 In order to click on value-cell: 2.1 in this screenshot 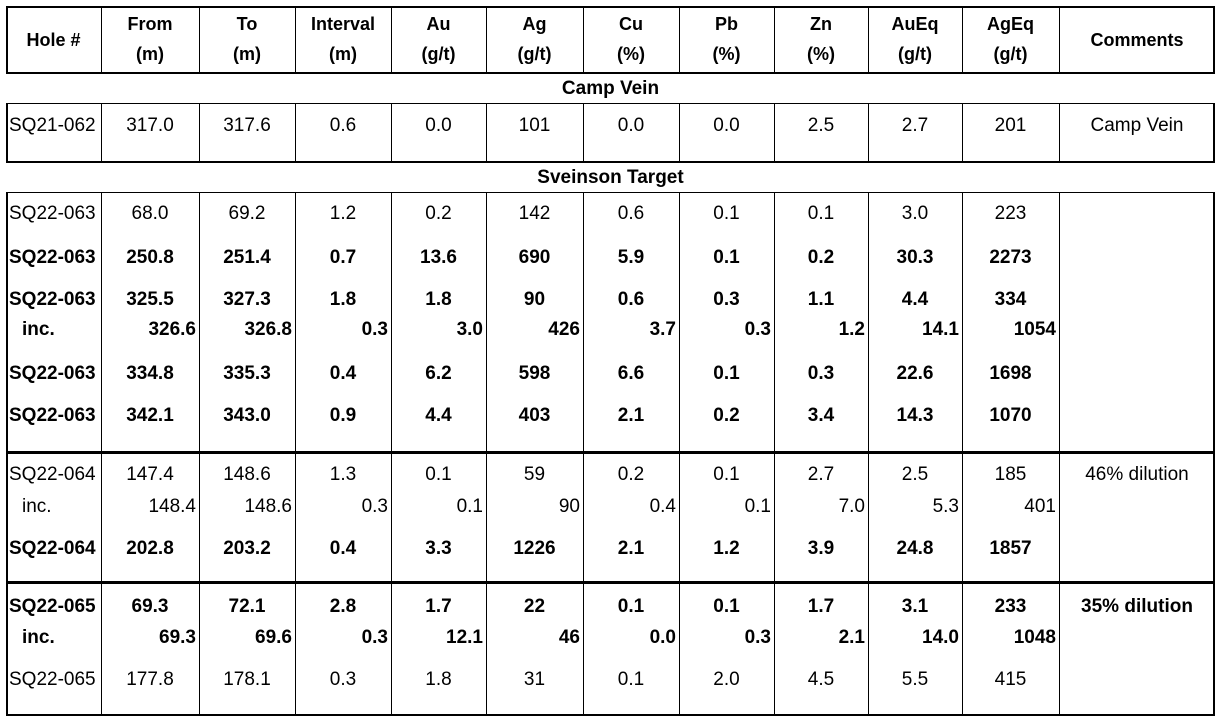, I will do `click(631, 415)`.